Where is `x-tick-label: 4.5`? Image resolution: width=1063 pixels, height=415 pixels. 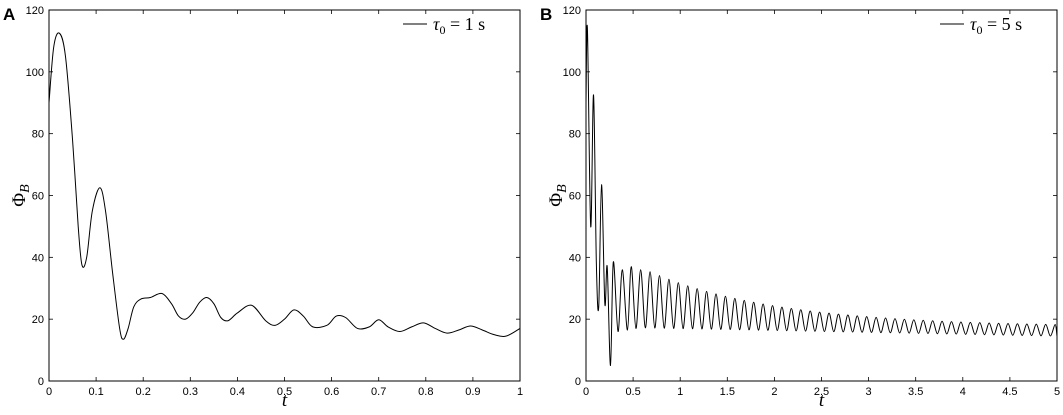 x-tick-label: 4.5 is located at coordinates (1009, 392).